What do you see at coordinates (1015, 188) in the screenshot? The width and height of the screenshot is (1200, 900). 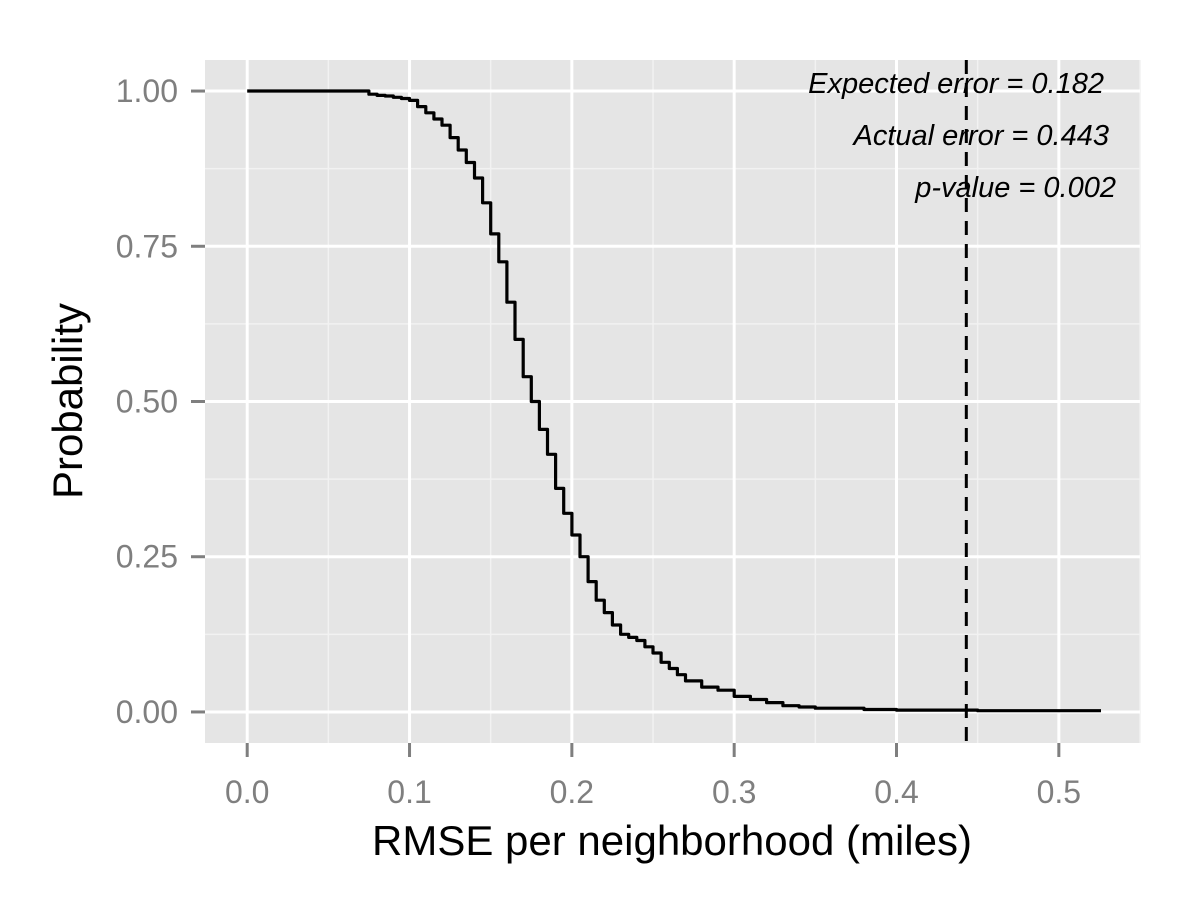 I see `annotation-p-value: p-value = 0.002` at bounding box center [1015, 188].